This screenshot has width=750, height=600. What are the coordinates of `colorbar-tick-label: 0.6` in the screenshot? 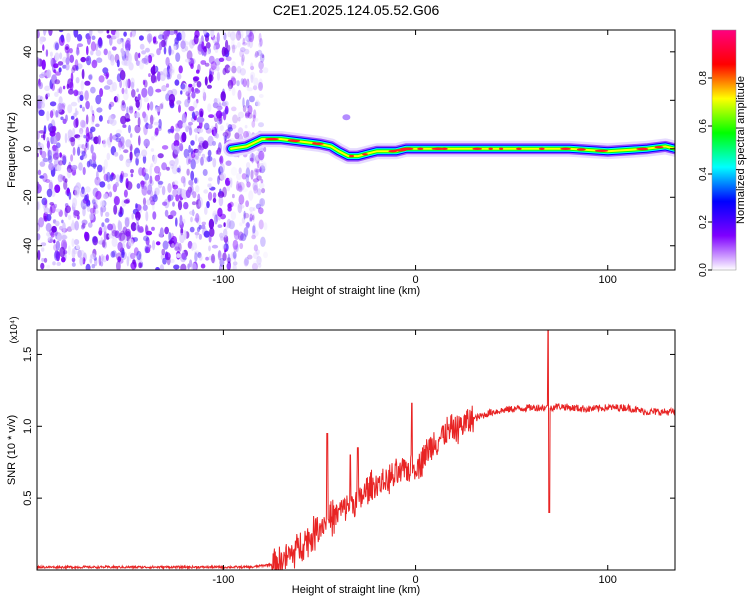 It's located at (703, 126).